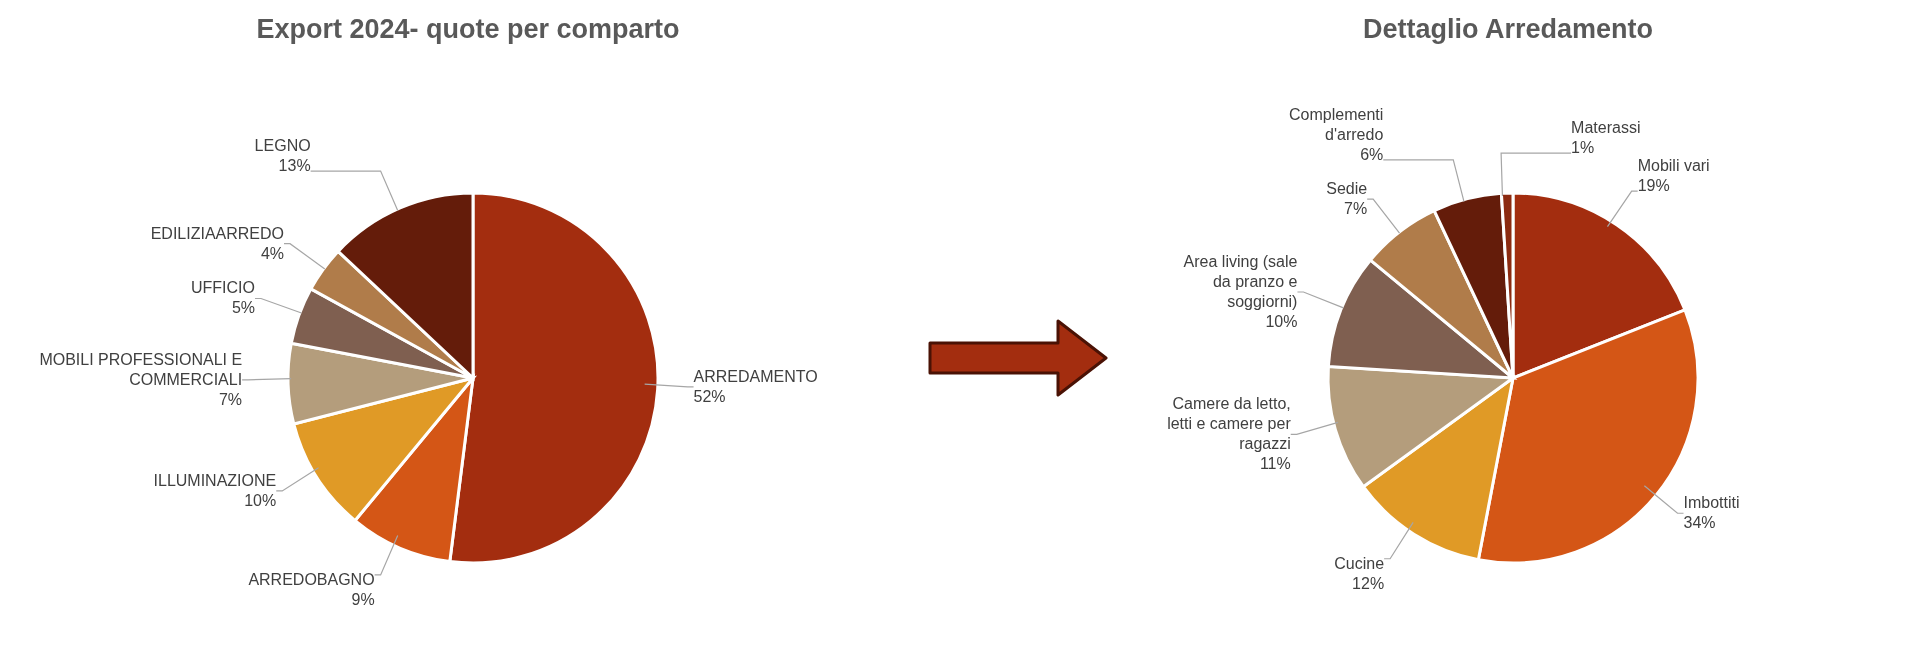 This screenshot has height=645, width=1918. Describe the element at coordinates (1507, 29) in the screenshot. I see `chart-title: Dettaglio Arredamento` at that location.